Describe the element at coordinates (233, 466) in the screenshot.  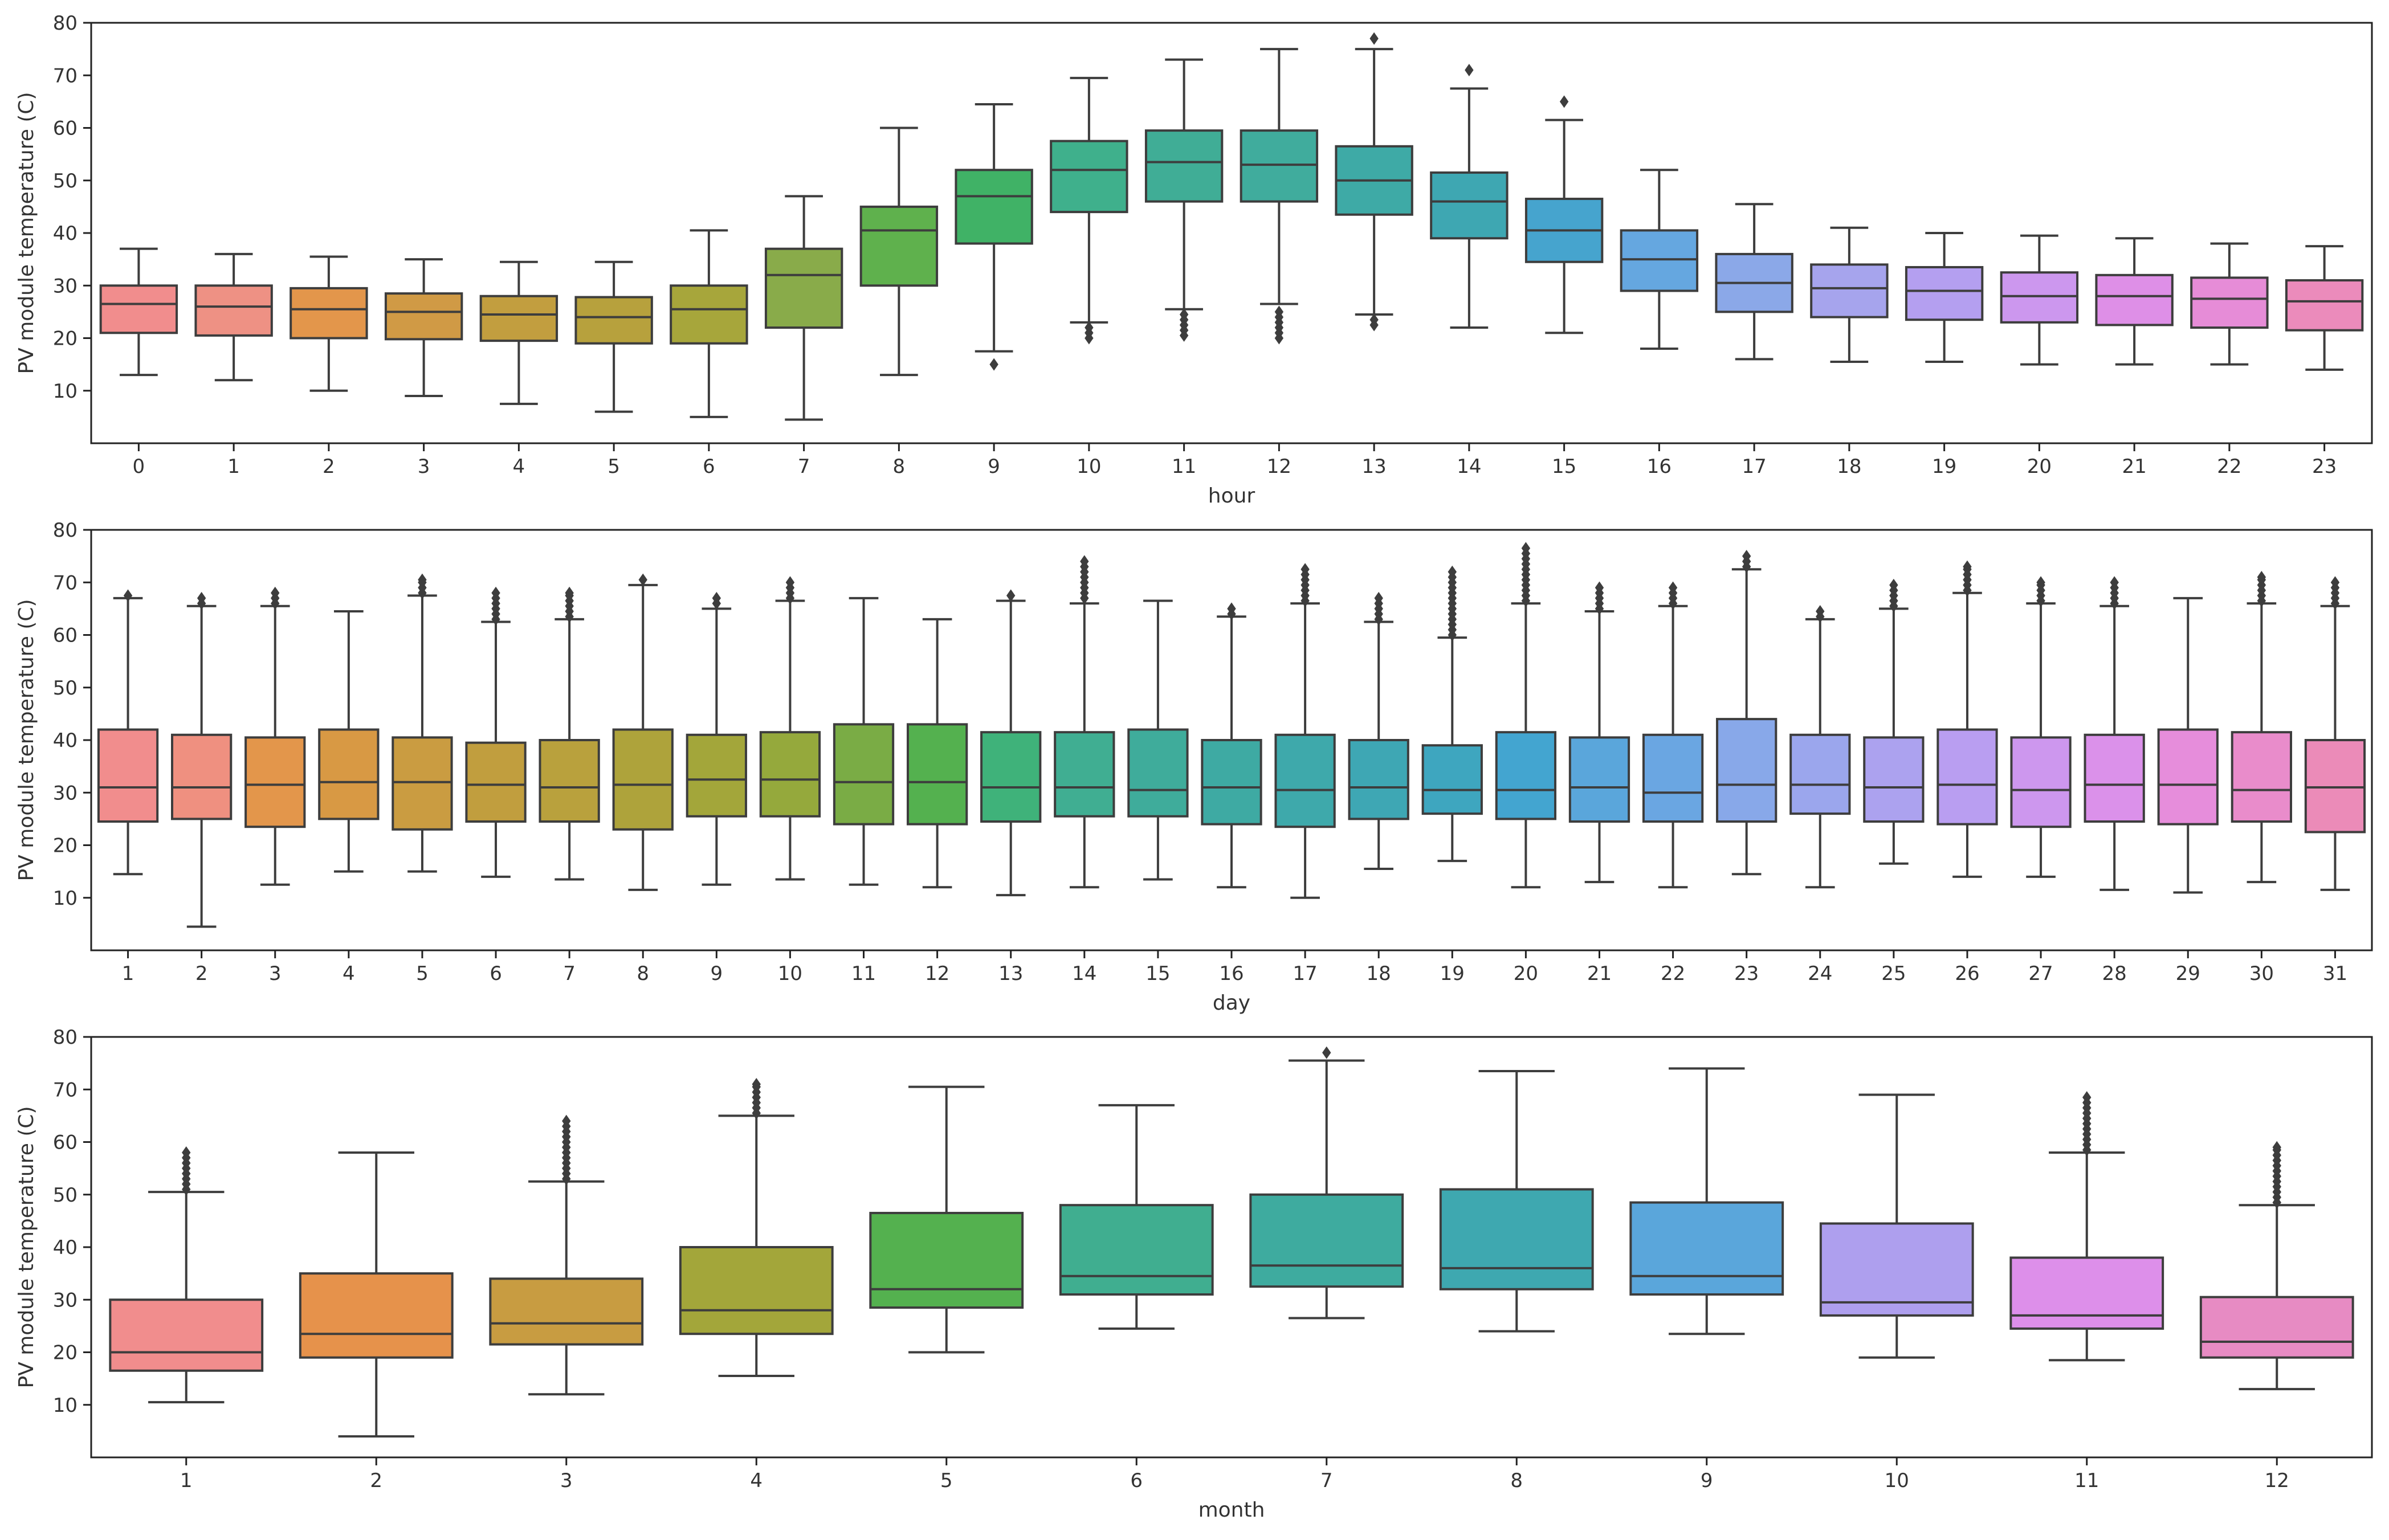
I see `x-tick-label: 1` at that location.